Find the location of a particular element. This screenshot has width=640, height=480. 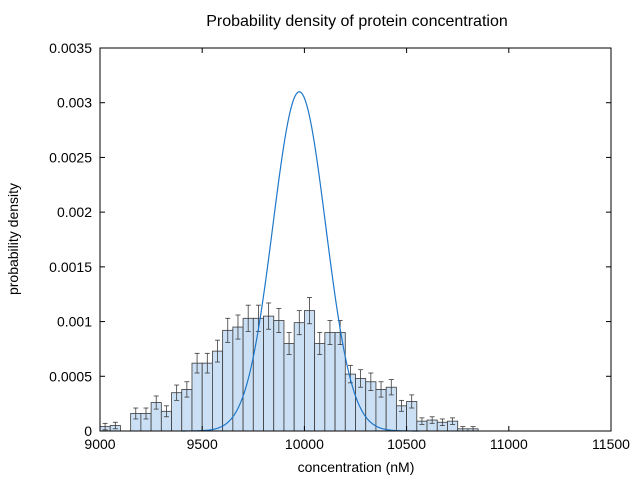

x-tick-label: 11000 is located at coordinates (509, 444).